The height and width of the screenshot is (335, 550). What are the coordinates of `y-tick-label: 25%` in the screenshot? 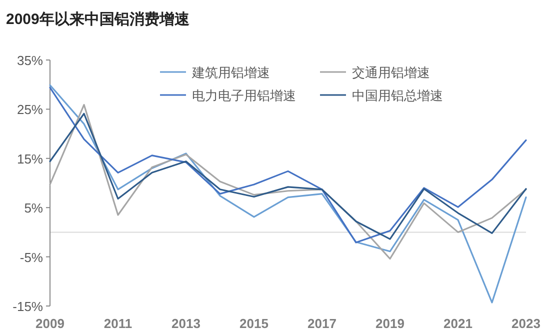 It's located at (30, 110).